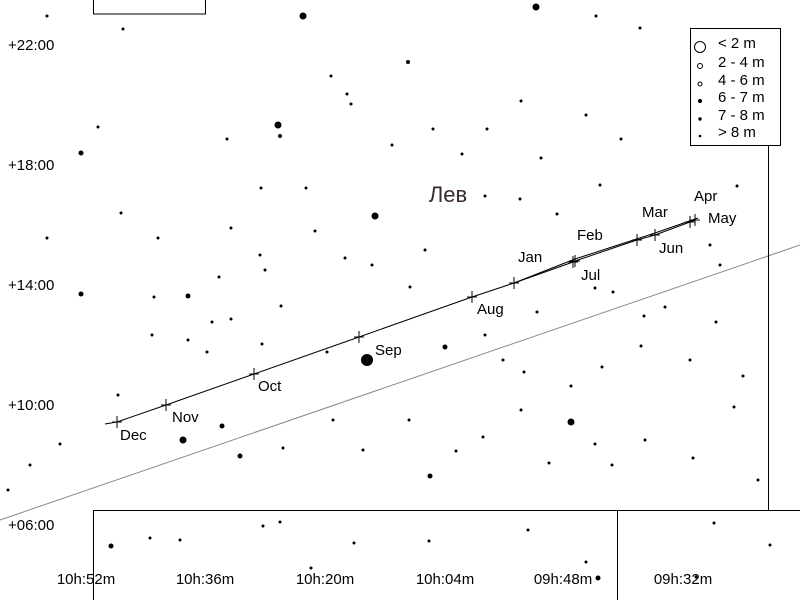 This screenshot has width=800, height=600. Describe the element at coordinates (700, 136) in the screenshot. I see `legend-symbol` at that location.